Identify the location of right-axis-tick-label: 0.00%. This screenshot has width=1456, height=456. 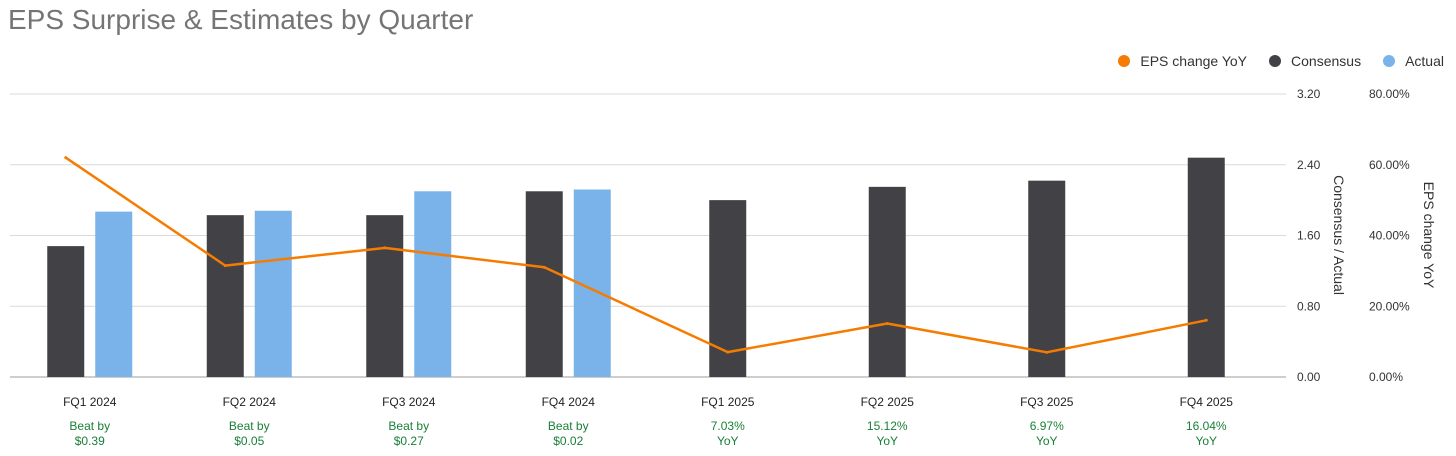
(1386, 377).